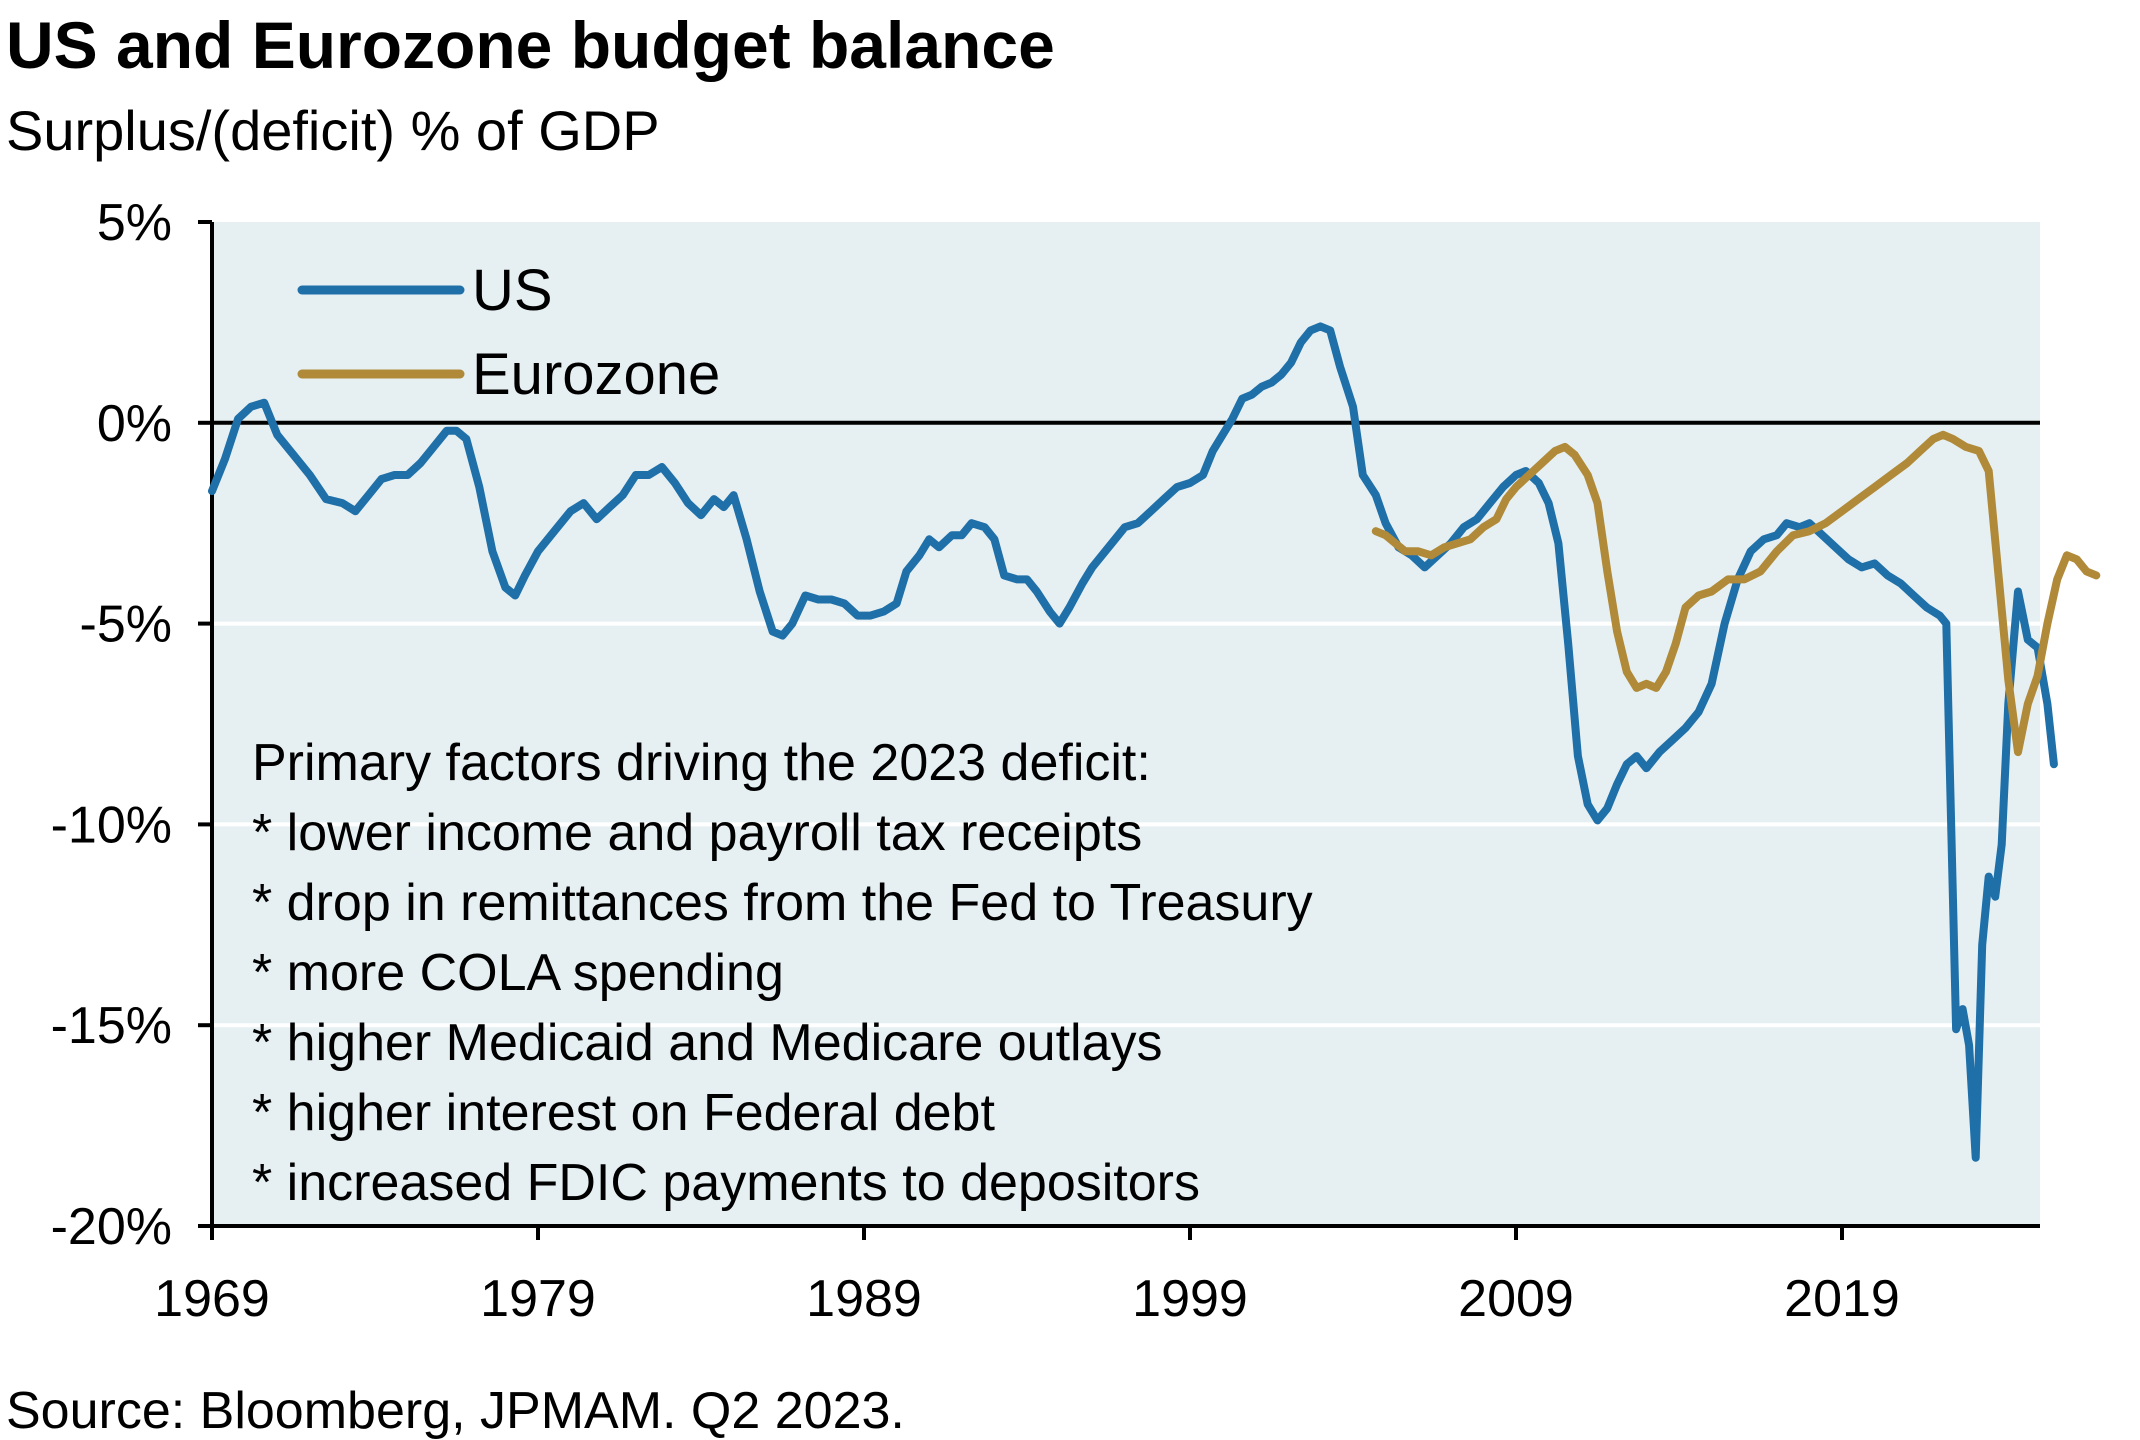 Image resolution: width=2140 pixels, height=1440 pixels. I want to click on x-tick-label: 2009, so click(1516, 1299).